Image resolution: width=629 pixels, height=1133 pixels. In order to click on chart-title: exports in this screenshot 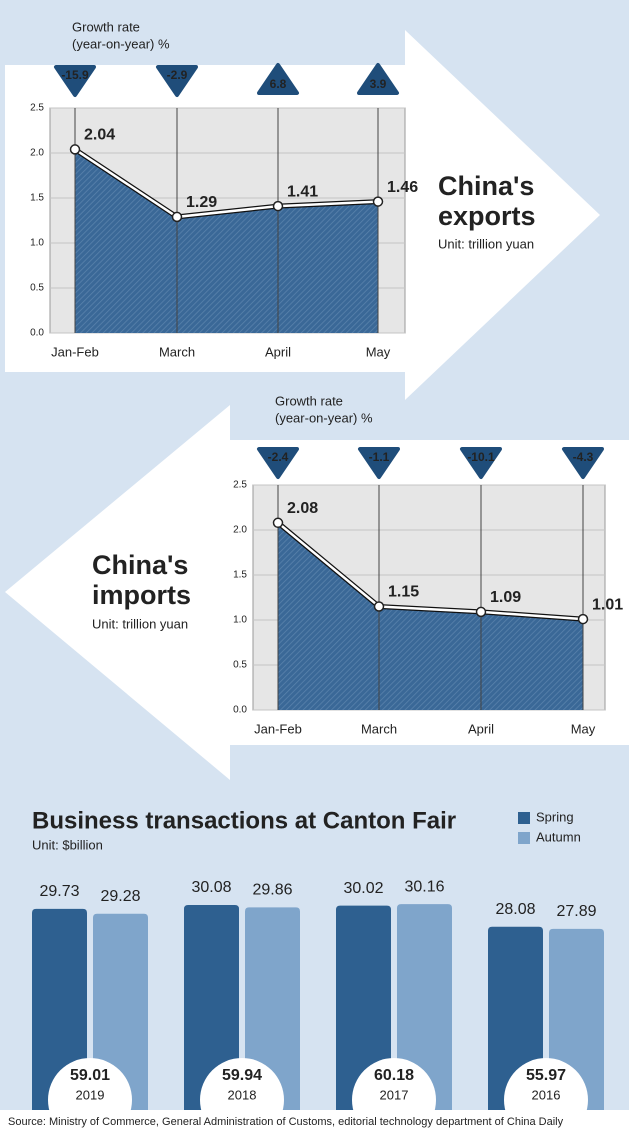, I will do `click(487, 216)`.